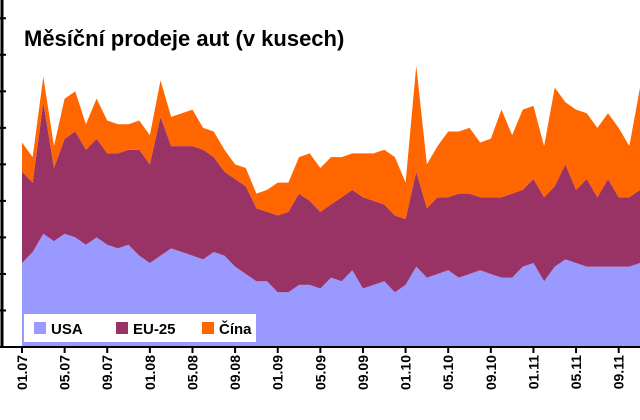 Image resolution: width=640 pixels, height=420 pixels. I want to click on x-tick-label: 09.10, so click(491, 372).